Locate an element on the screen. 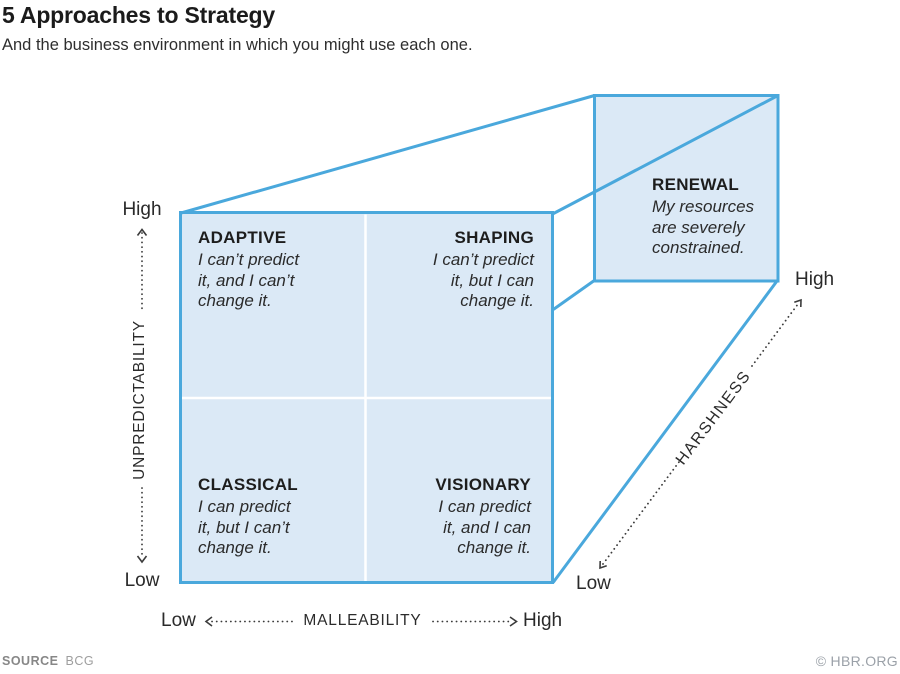 This screenshot has height=674, width=900. unpredictability-high-label: High is located at coordinates (142, 209).